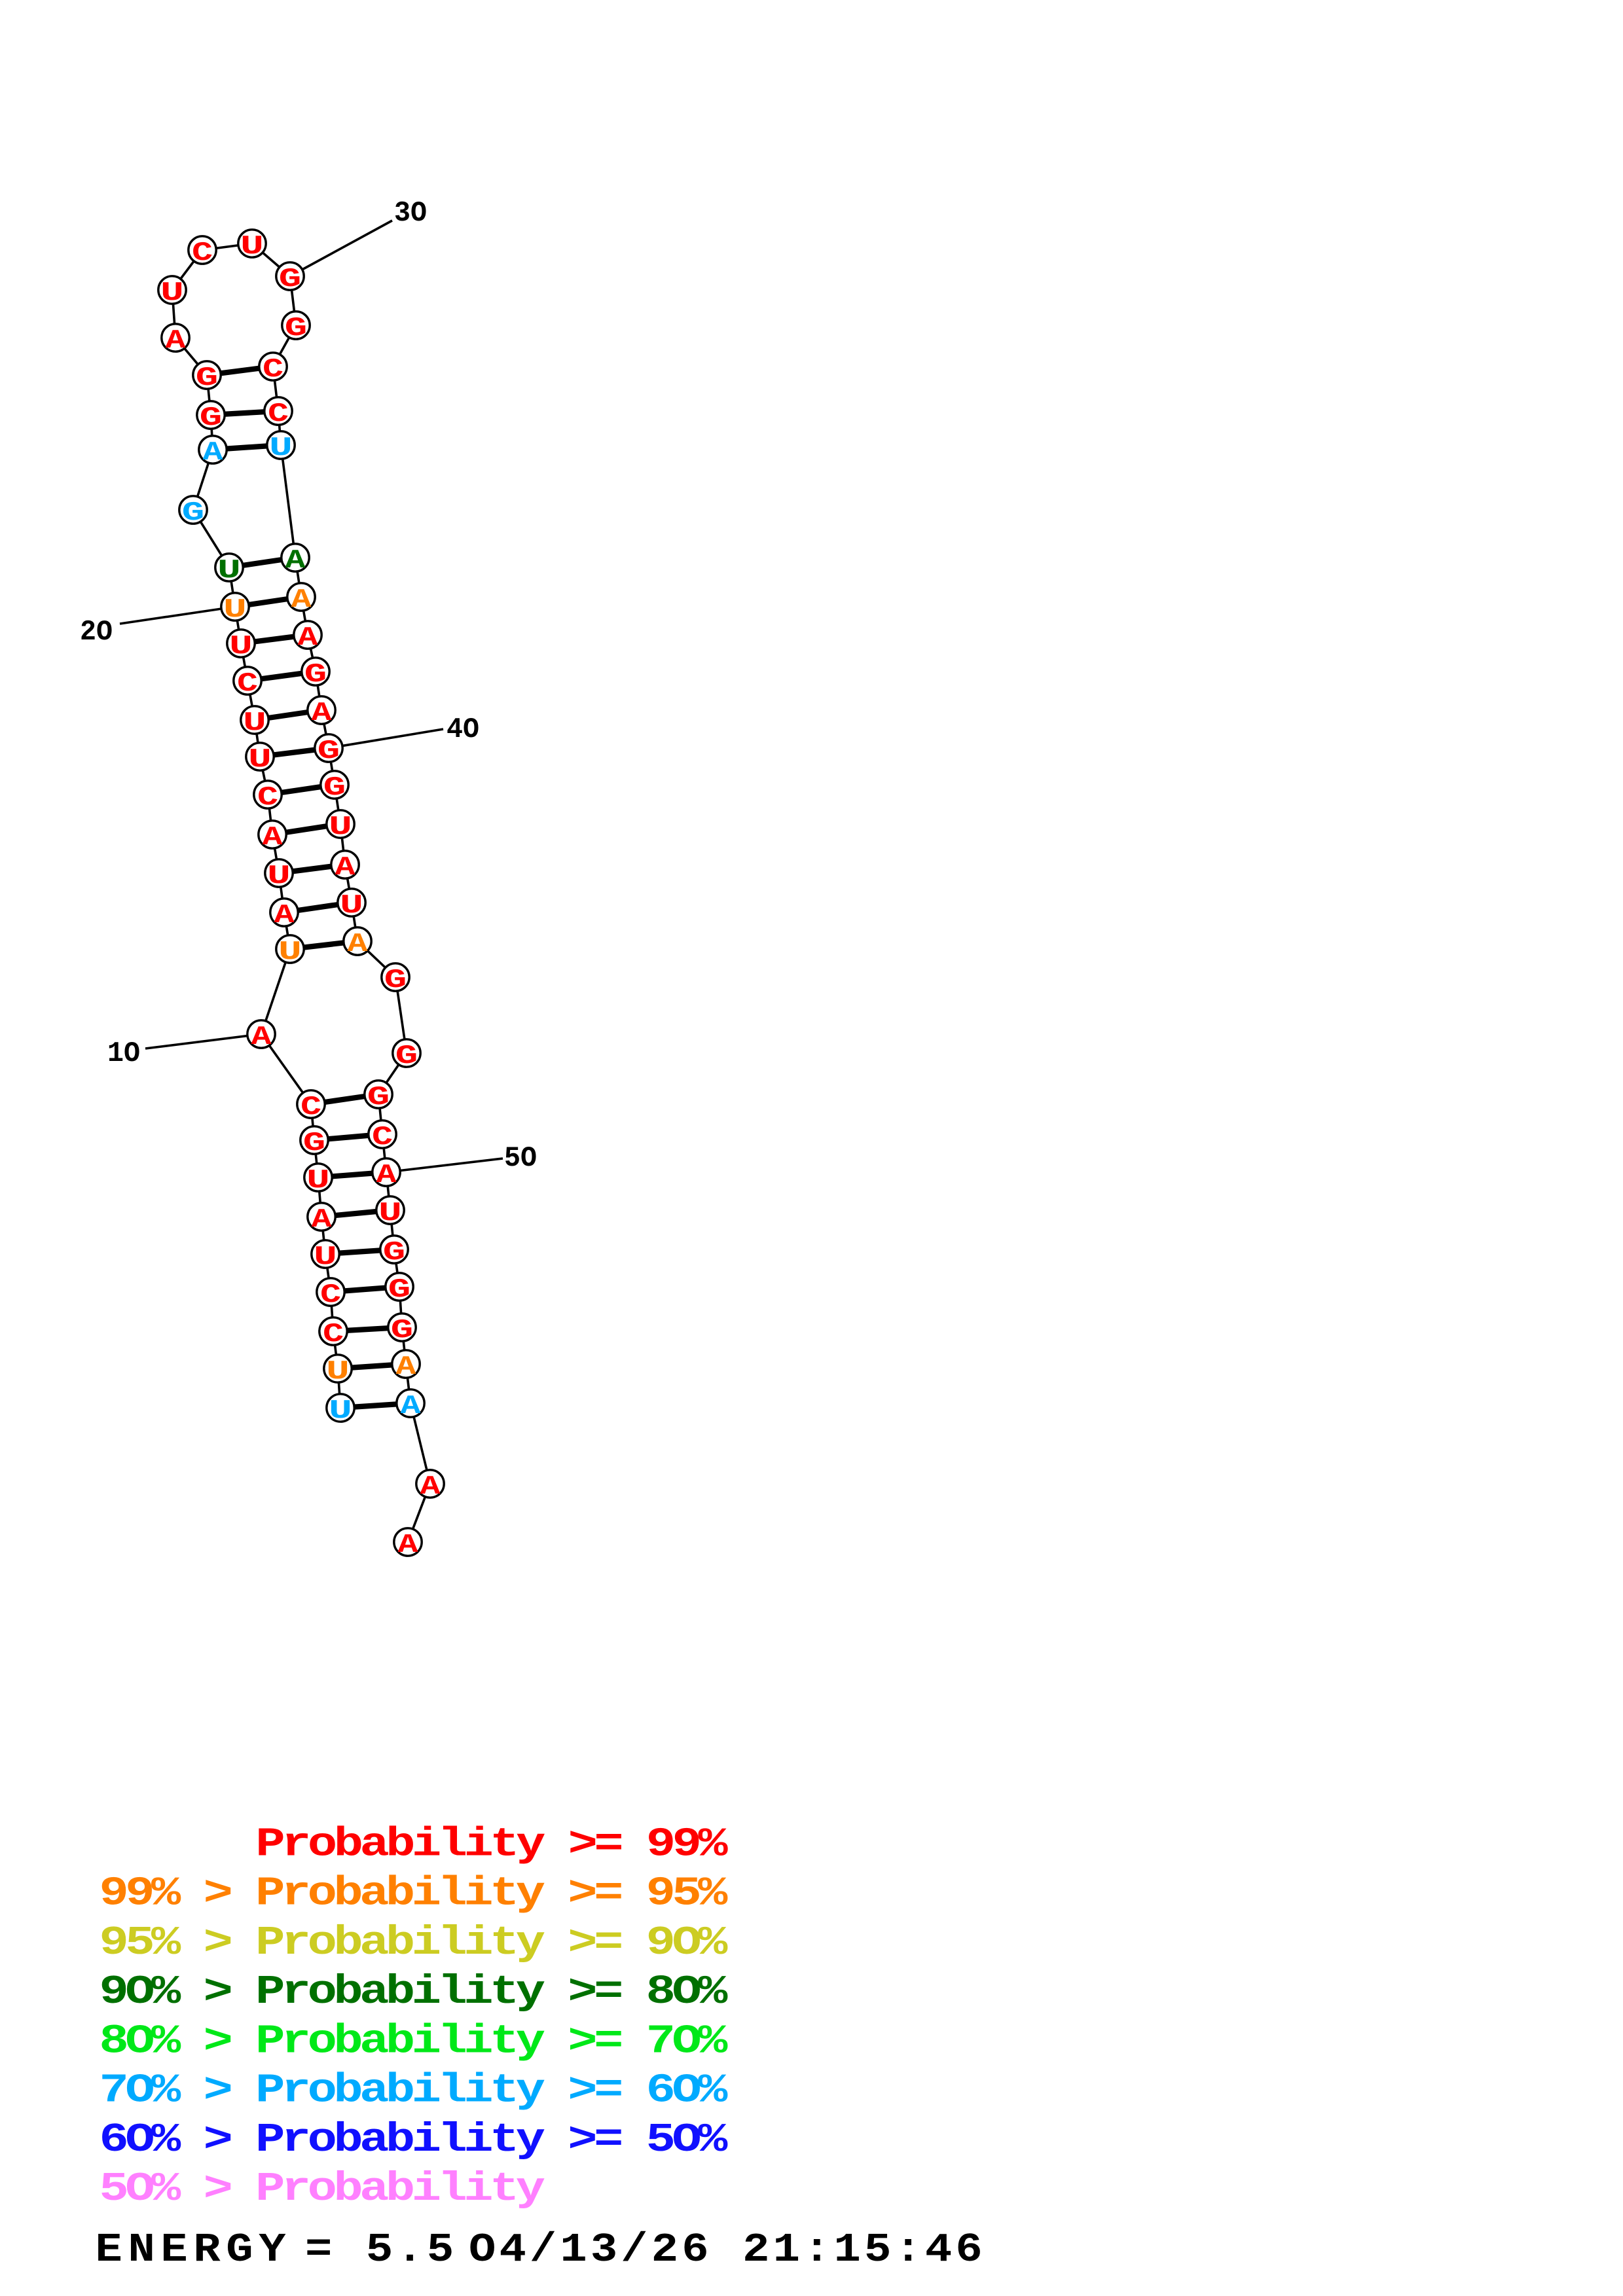  I want to click on svg-text: 99% > Probability >= 95%, so click(414, 1894).